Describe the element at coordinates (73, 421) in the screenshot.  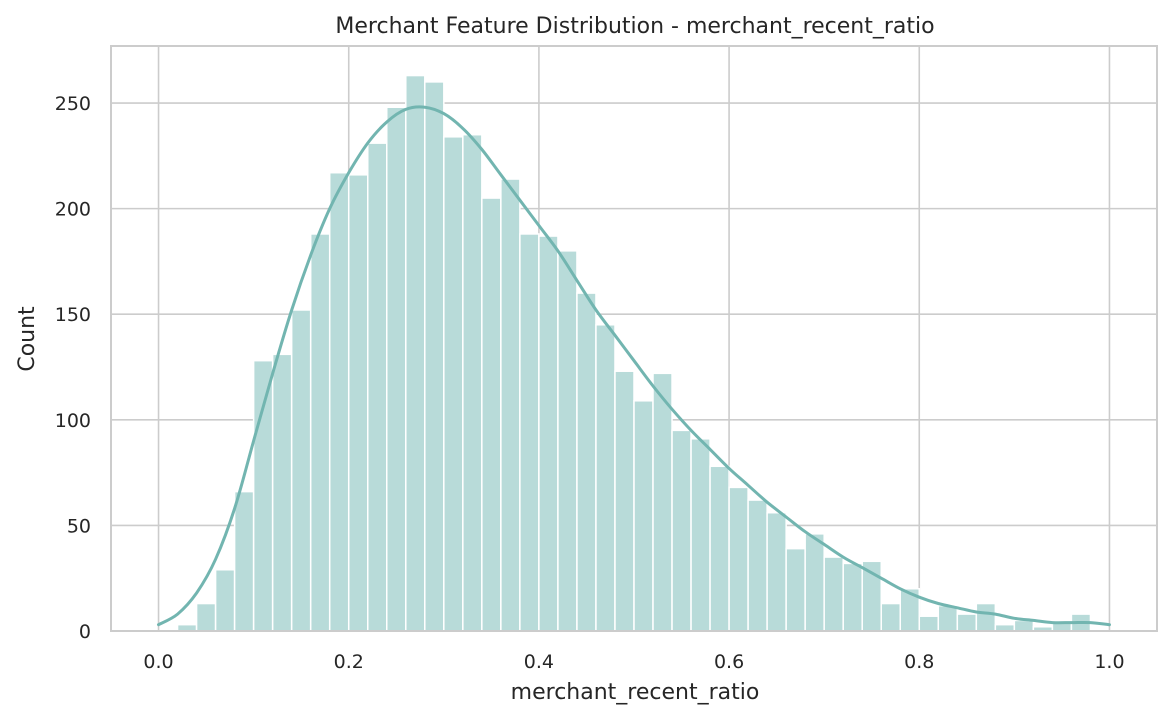
I see `y-tick-label: 100` at that location.